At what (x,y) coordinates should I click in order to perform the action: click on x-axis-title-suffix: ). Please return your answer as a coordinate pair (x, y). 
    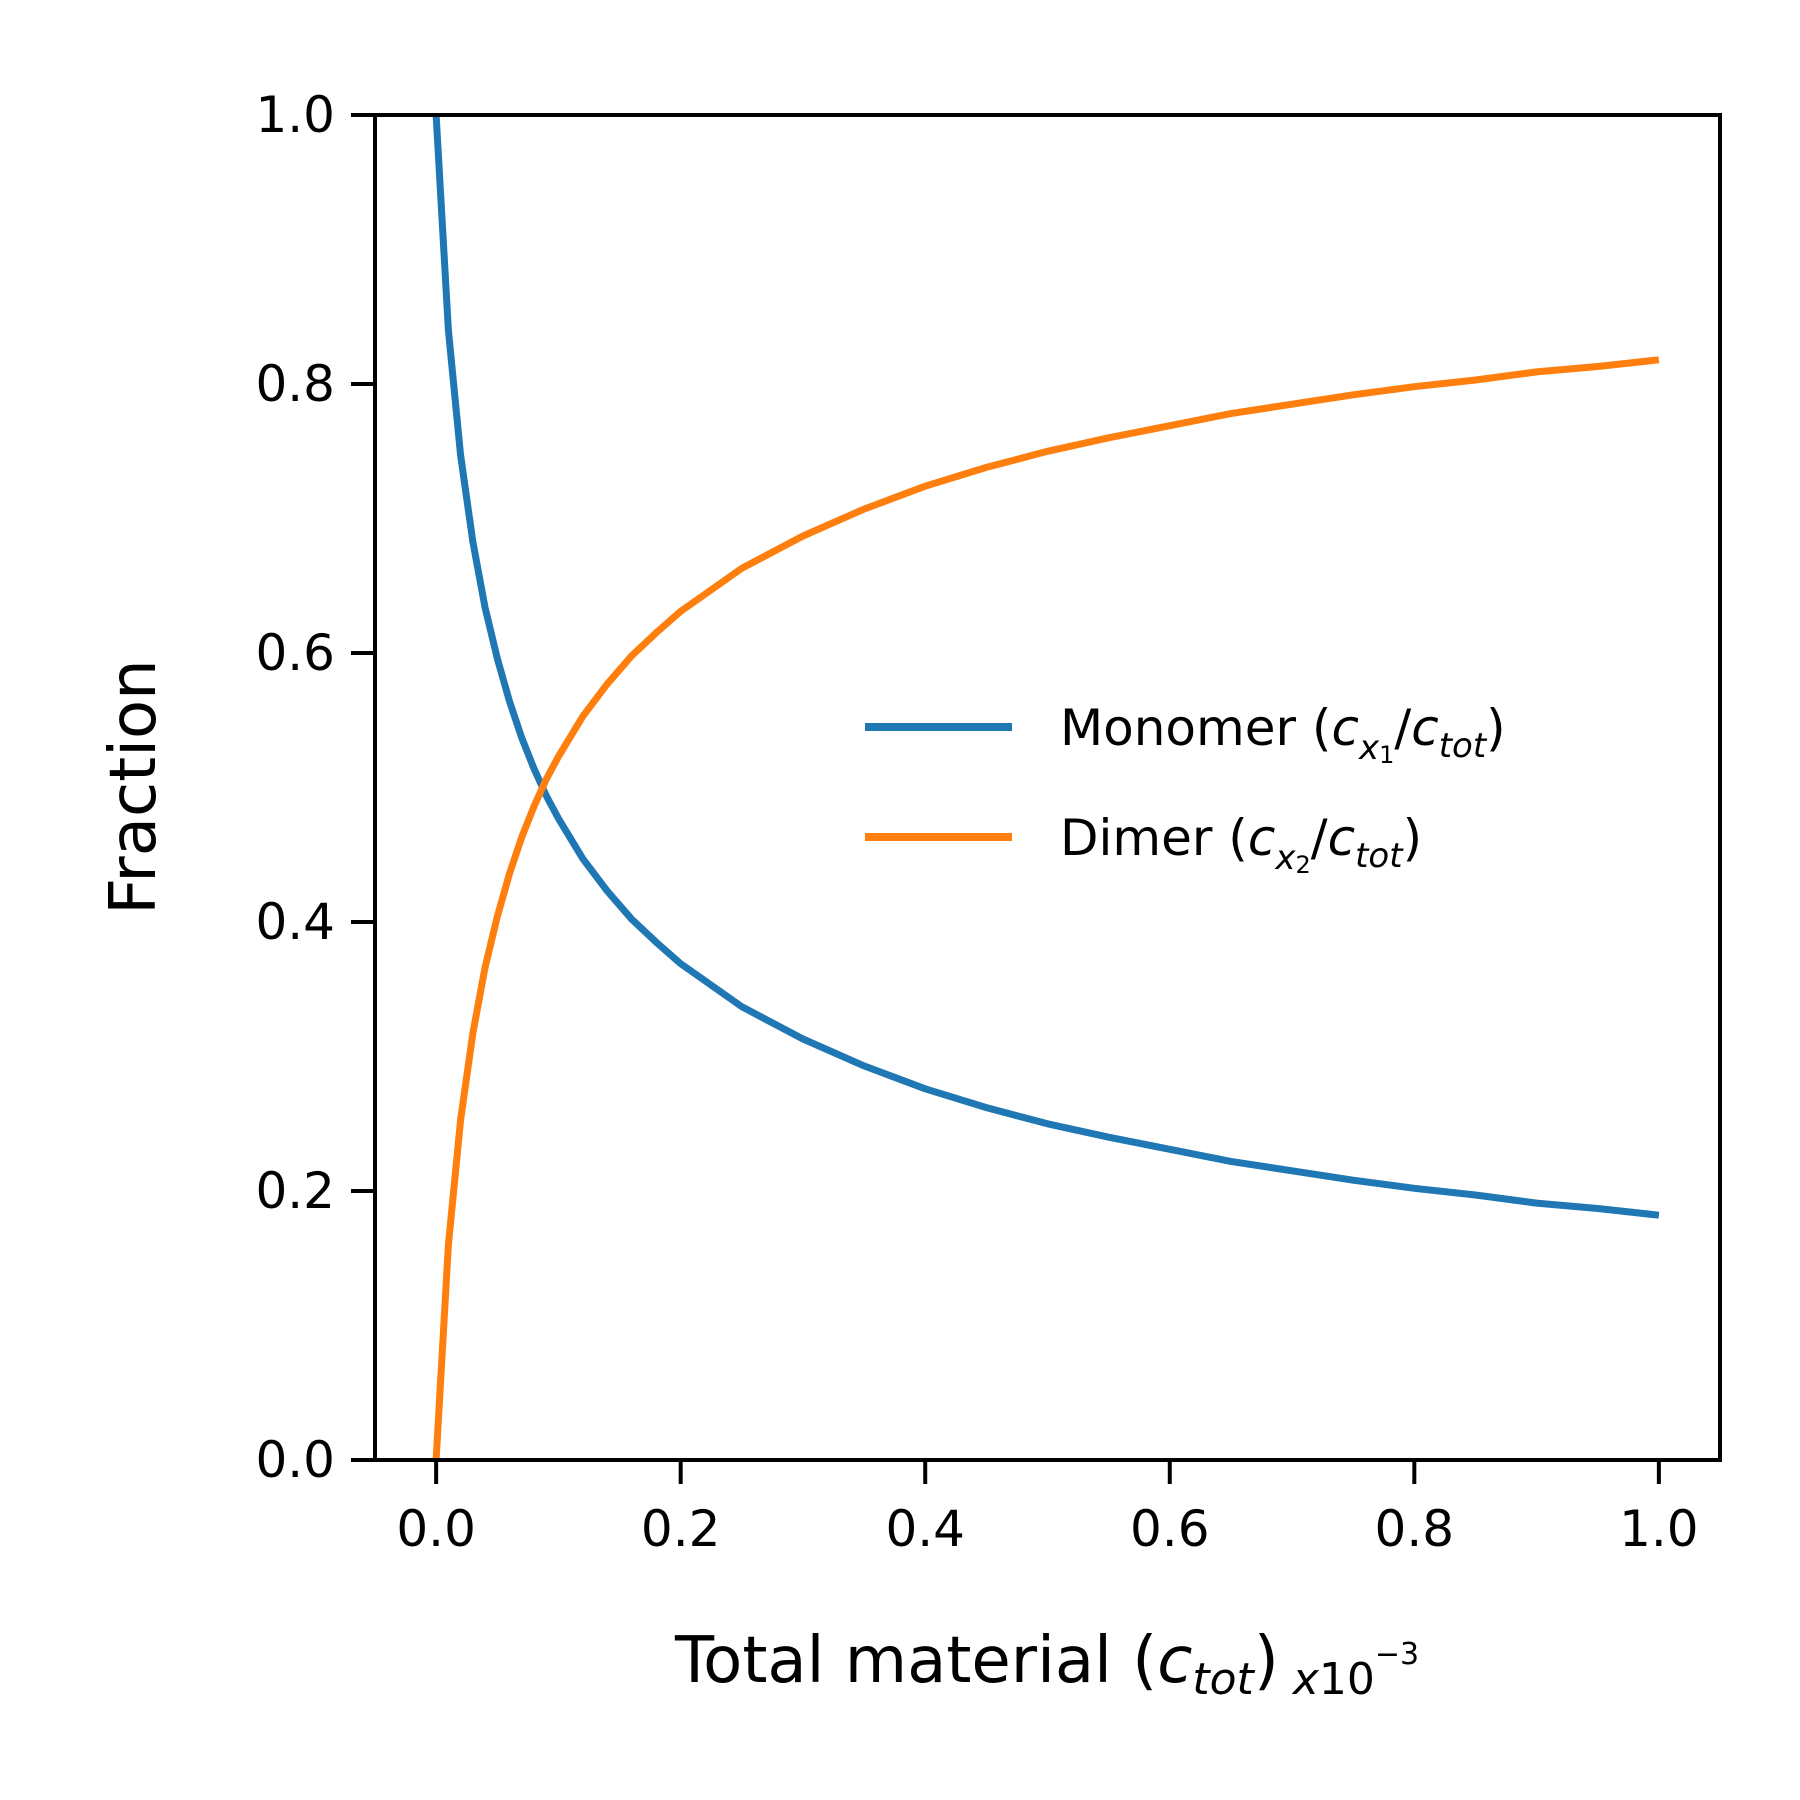
    Looking at the image, I should click on (1266, 1661).